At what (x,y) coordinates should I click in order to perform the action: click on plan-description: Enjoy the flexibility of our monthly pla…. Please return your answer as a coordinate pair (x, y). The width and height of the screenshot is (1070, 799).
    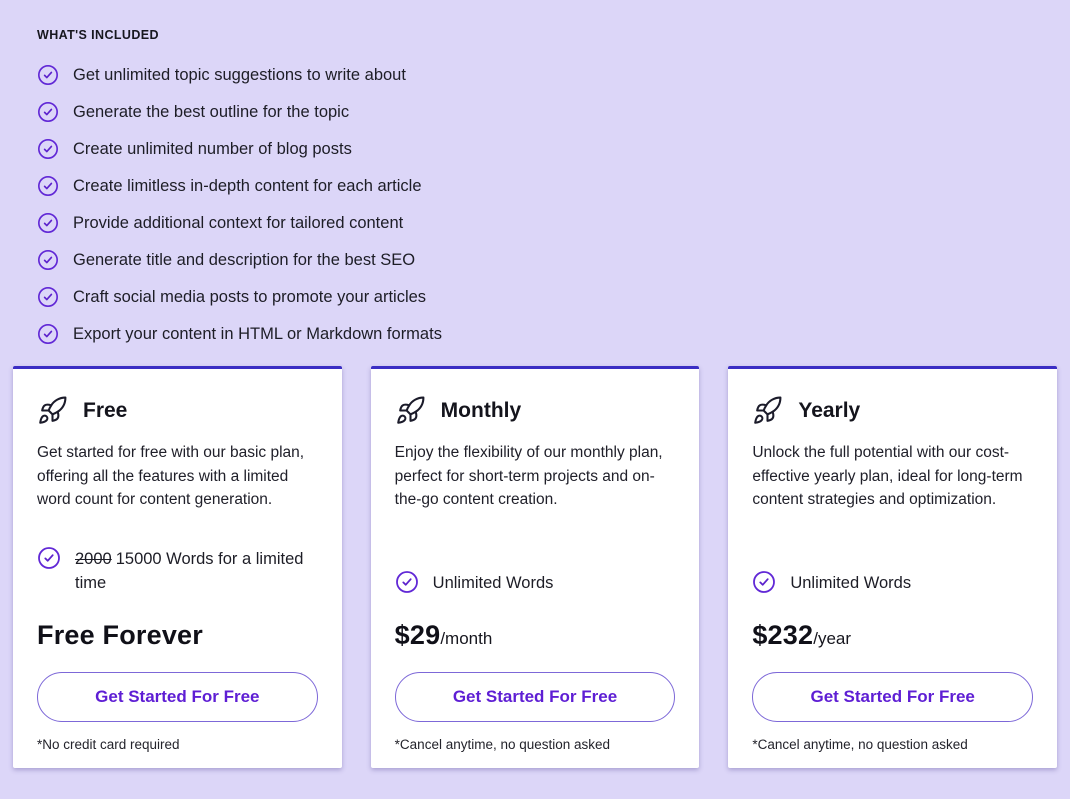
    Looking at the image, I should click on (528, 476).